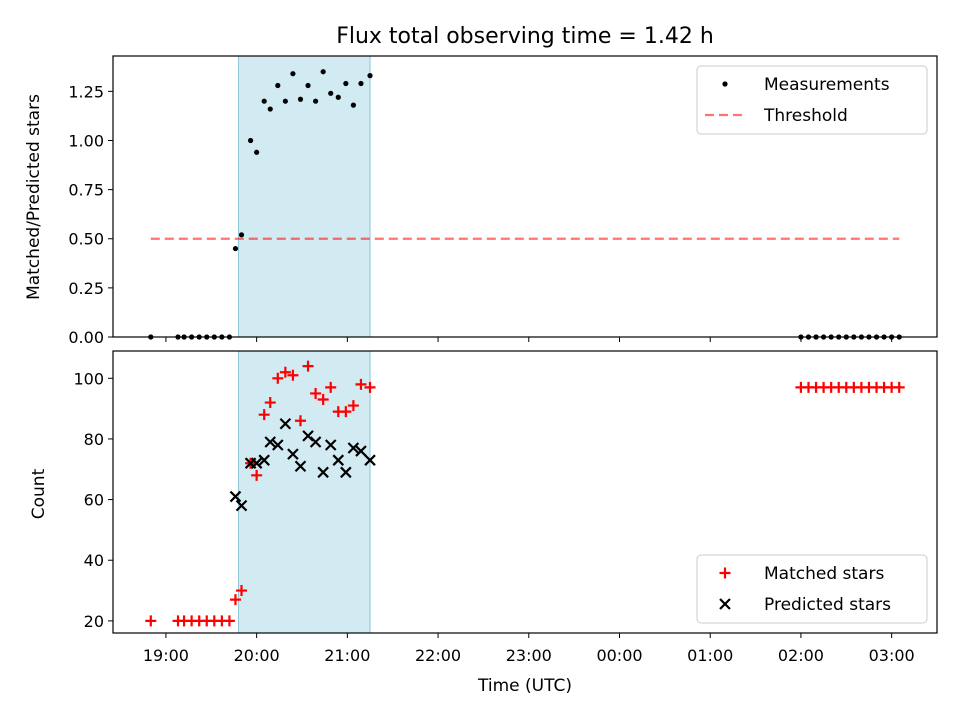  I want to click on x-axis-label: Time (UTC), so click(524, 686).